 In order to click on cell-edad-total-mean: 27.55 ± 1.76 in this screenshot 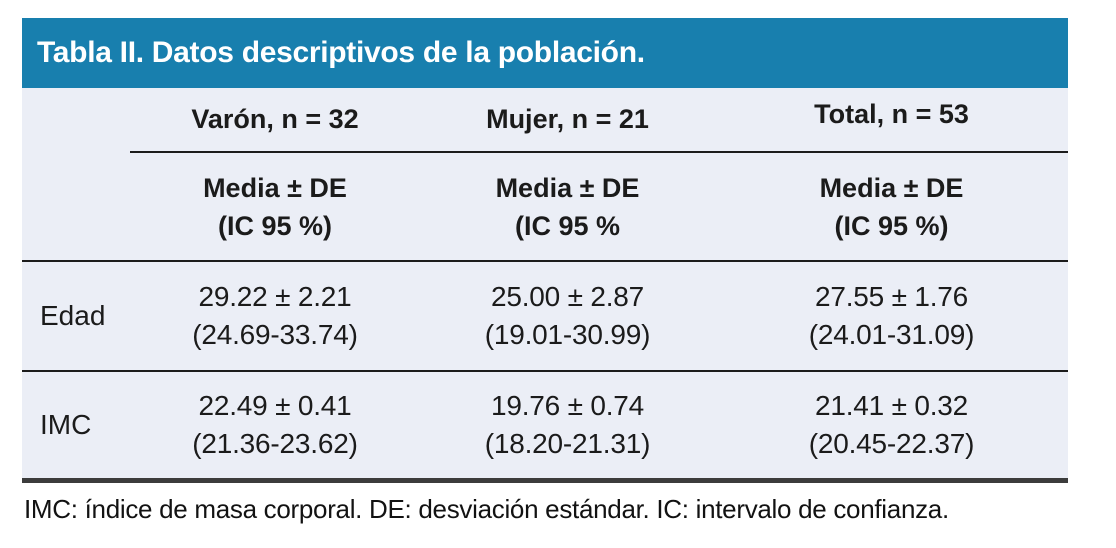, I will do `click(891, 296)`.